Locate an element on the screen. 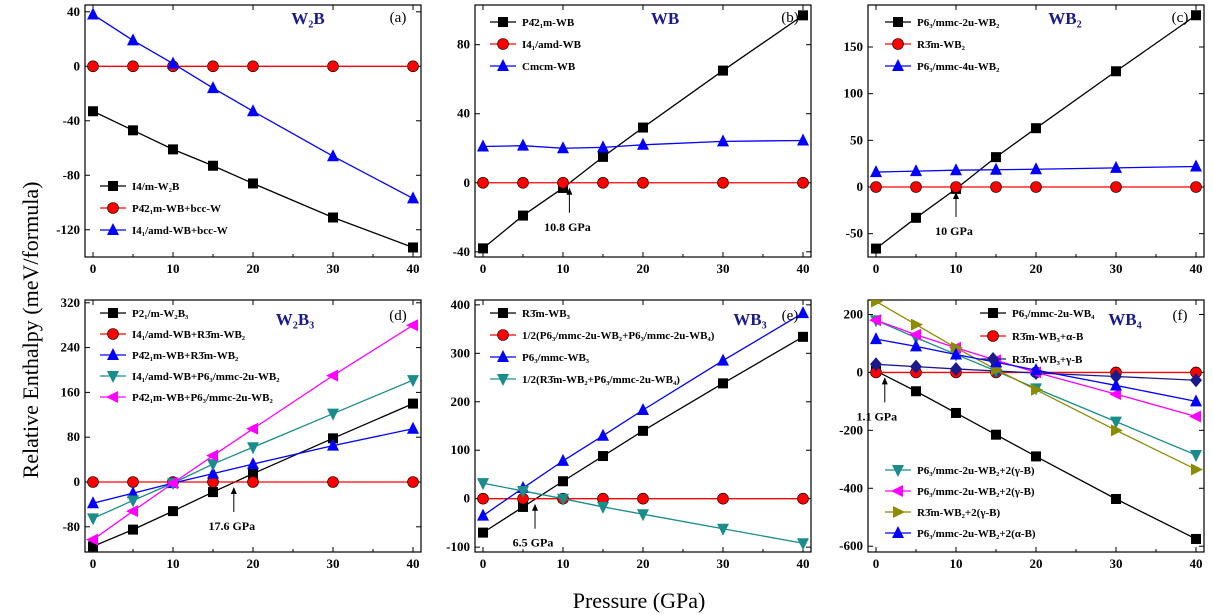 The width and height of the screenshot is (1213, 615). compound-label: WB₂ is located at coordinates (1064, 18).